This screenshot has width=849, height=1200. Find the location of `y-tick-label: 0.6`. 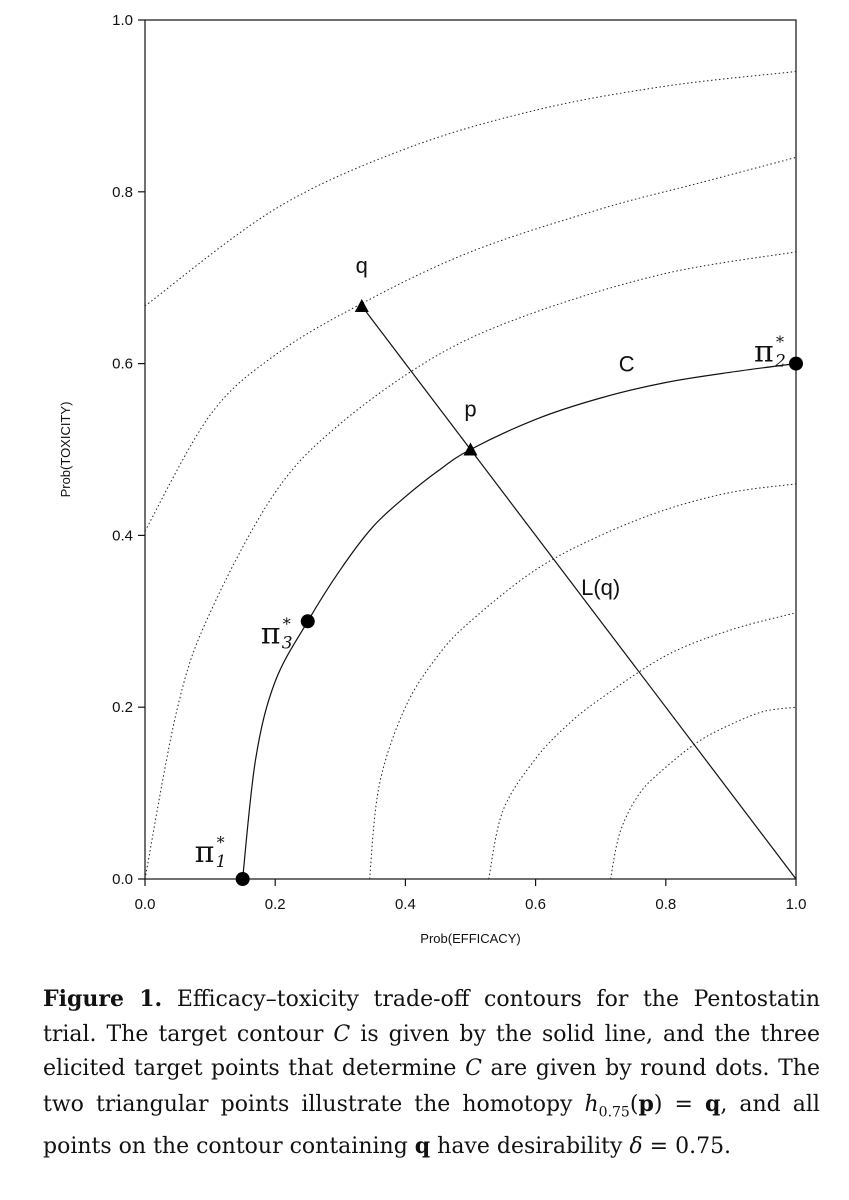

y-tick-label: 0.6 is located at coordinates (122, 364).